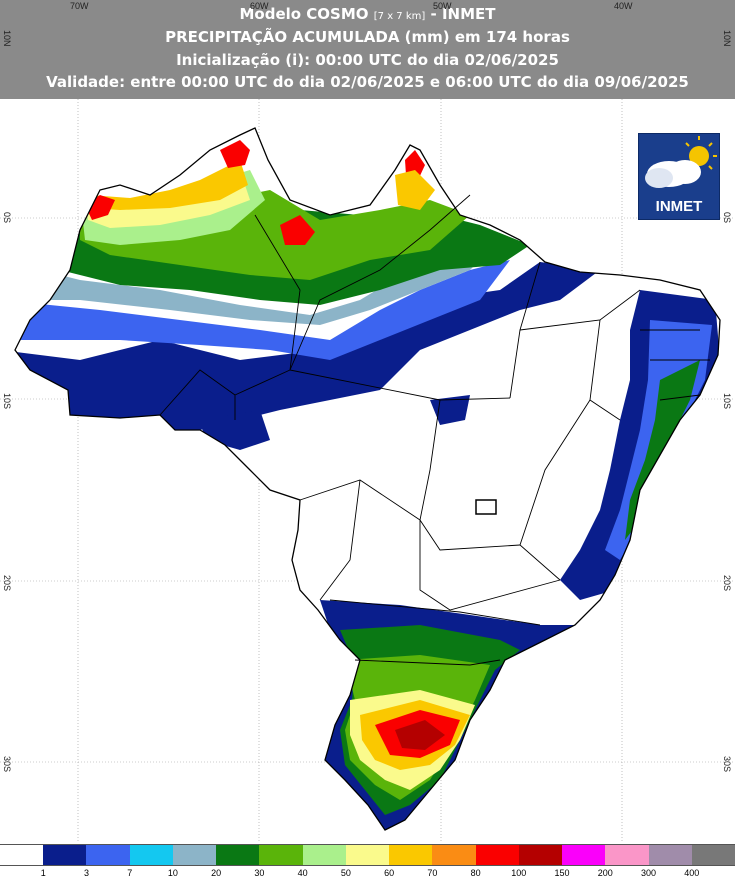  What do you see at coordinates (649, 873) in the screenshot?
I see `legend-tick-label: 300` at bounding box center [649, 873].